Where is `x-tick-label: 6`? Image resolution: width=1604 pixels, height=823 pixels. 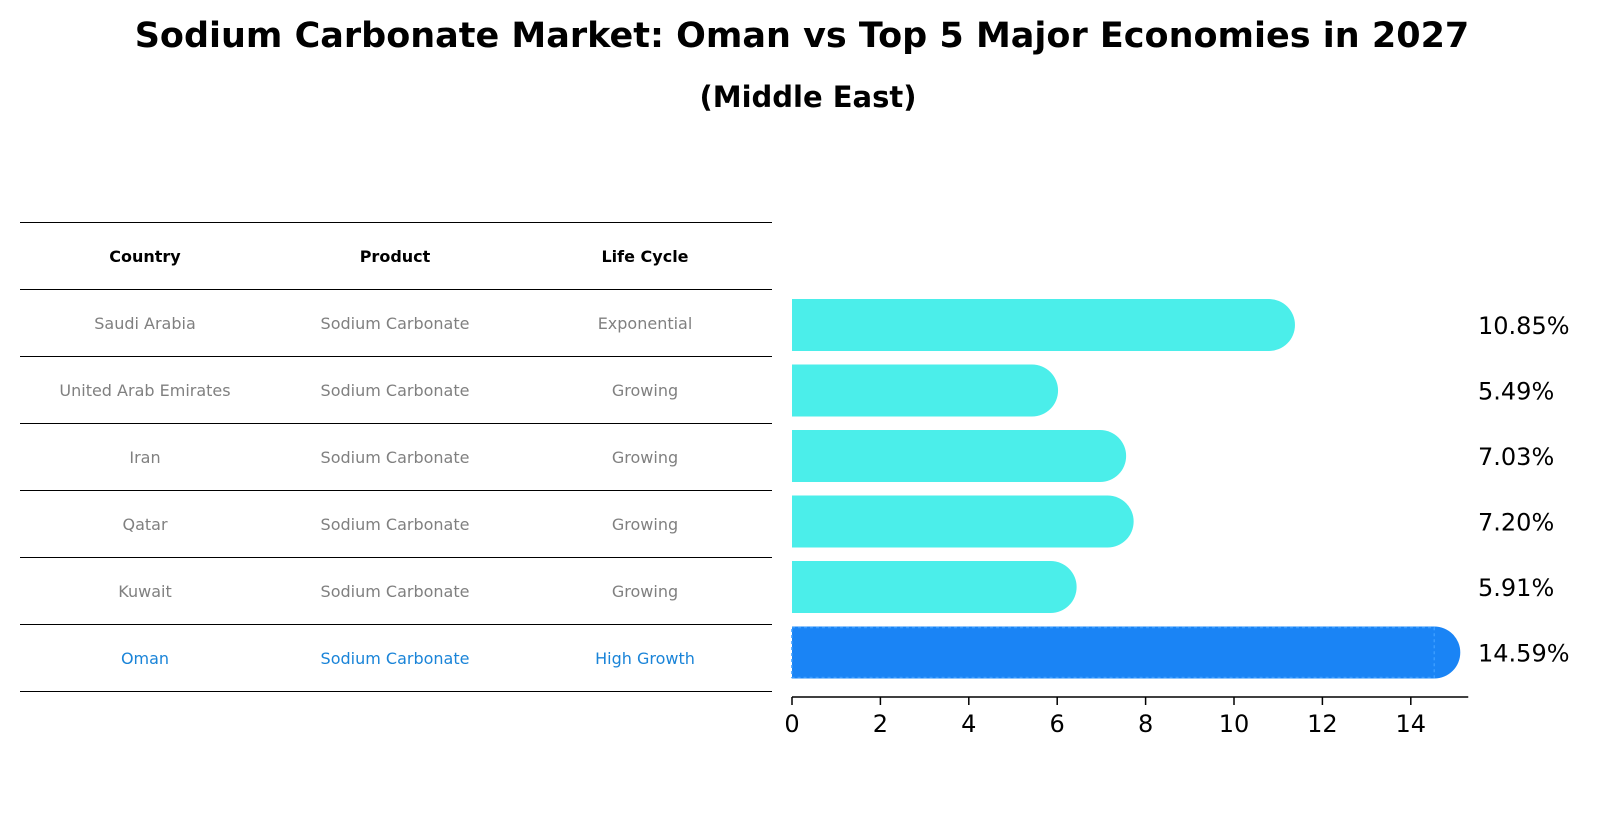
x-tick-label: 6 is located at coordinates (1057, 724).